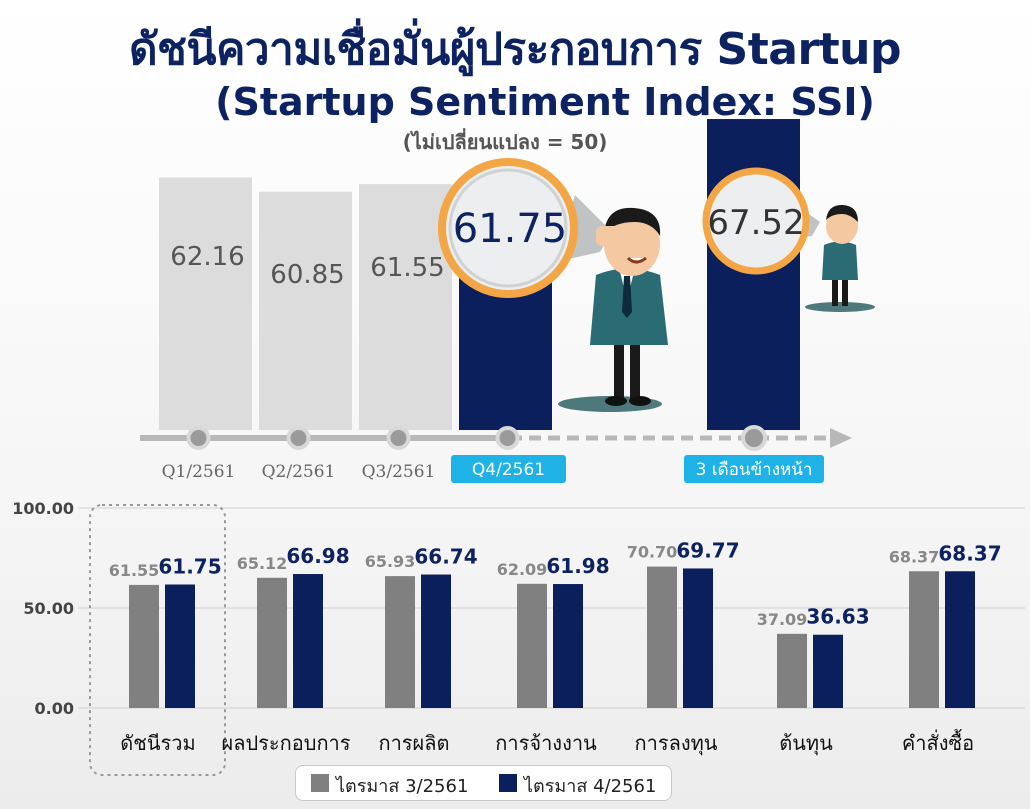 The height and width of the screenshot is (809, 1030). I want to click on category-label: การจ้างงาน, so click(546, 743).